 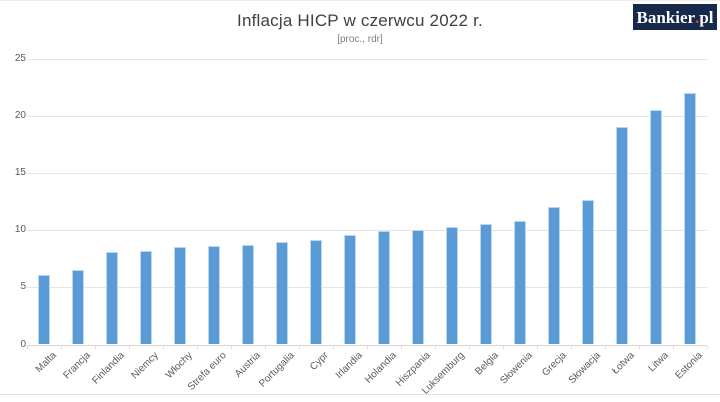 What do you see at coordinates (20, 230) in the screenshot?
I see `y-axis-tick-label: 10` at bounding box center [20, 230].